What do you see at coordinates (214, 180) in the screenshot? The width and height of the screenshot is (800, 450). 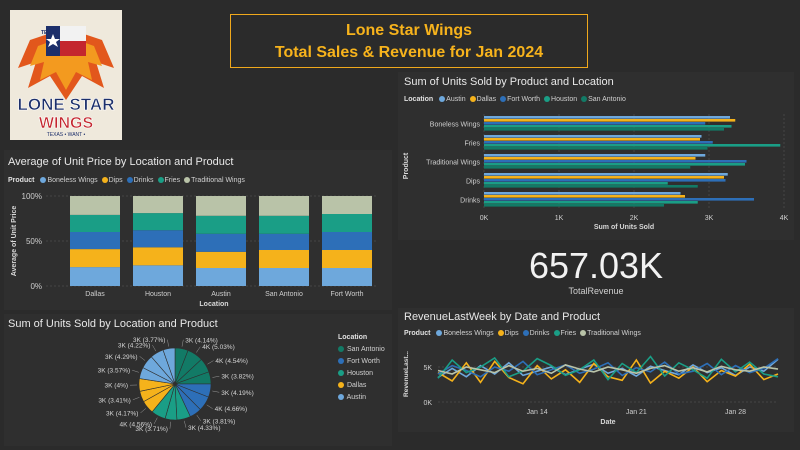 I see `legend-traditional: Traditional Wings` at bounding box center [214, 180].